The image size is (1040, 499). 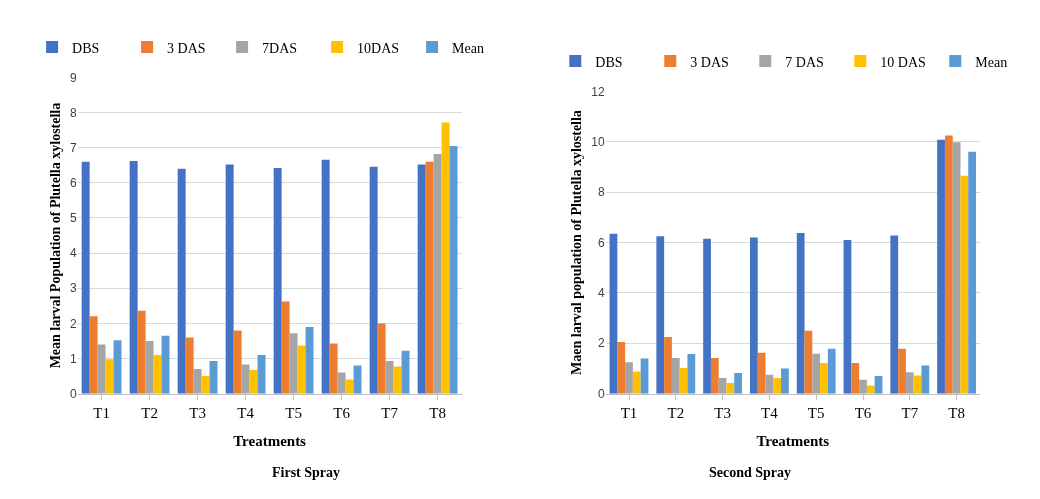 What do you see at coordinates (73, 77) in the screenshot?
I see `y-tick-label: 9` at bounding box center [73, 77].